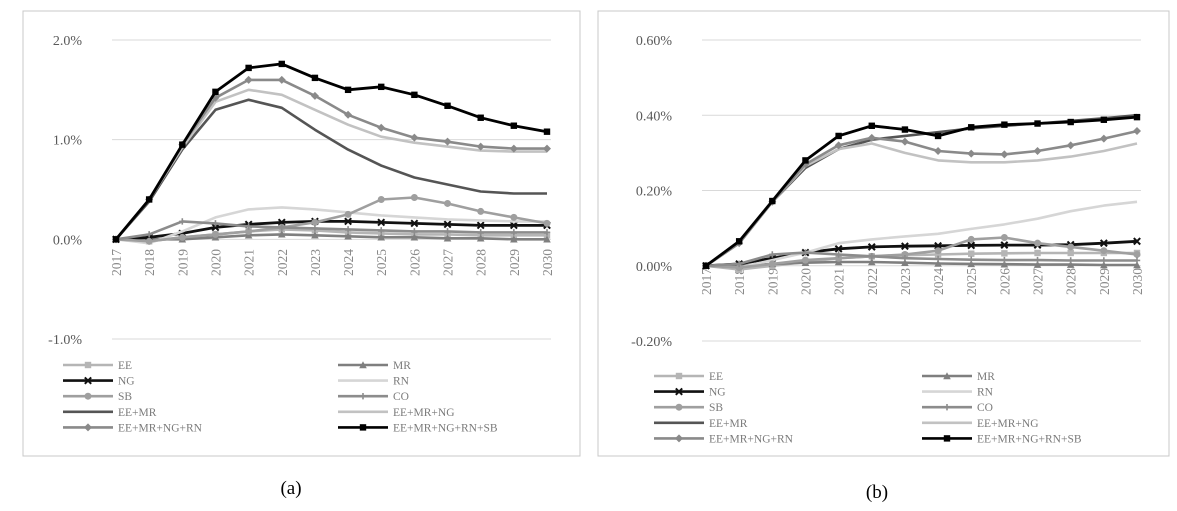 This screenshot has height=511, width=1177. I want to click on legend-label-a-mr: MR, so click(402, 366).